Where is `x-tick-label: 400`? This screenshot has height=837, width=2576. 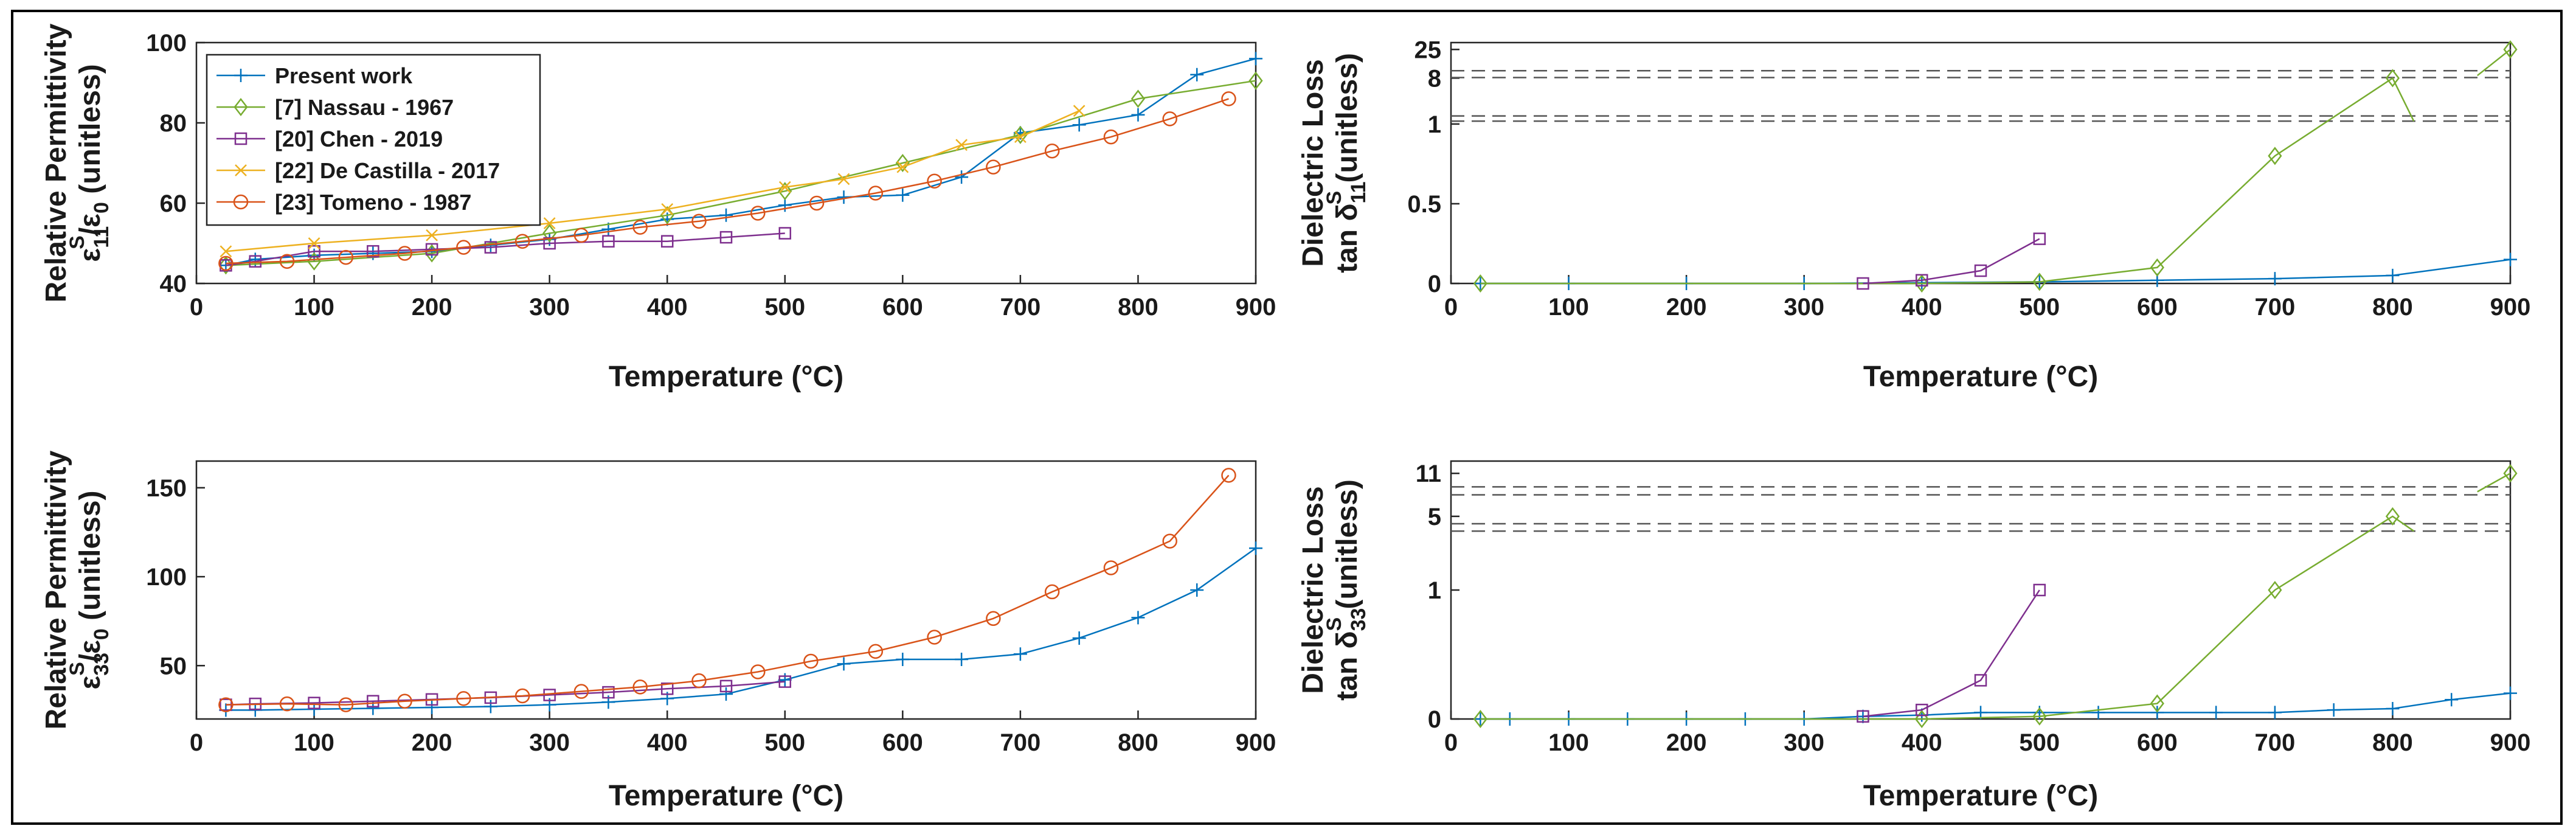 x-tick-label: 400 is located at coordinates (667, 743).